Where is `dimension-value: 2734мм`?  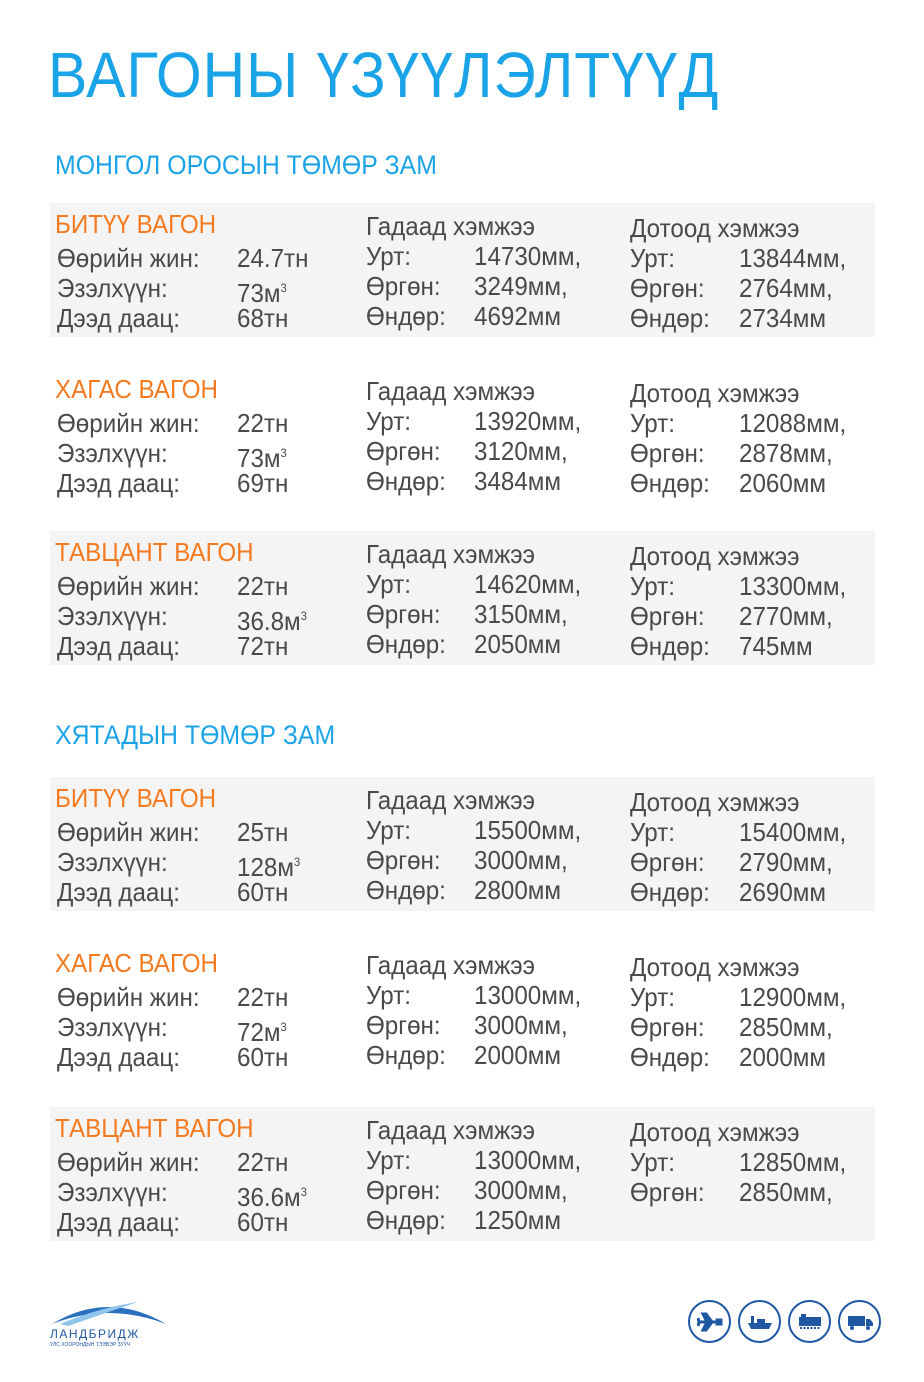
dimension-value: 2734мм is located at coordinates (783, 318).